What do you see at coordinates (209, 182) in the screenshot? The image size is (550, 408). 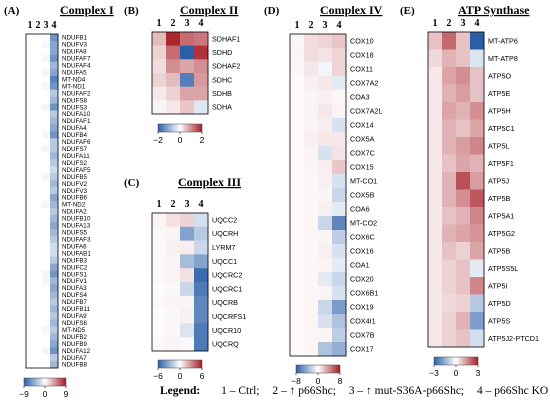 I see `panel-title: Complex III` at bounding box center [209, 182].